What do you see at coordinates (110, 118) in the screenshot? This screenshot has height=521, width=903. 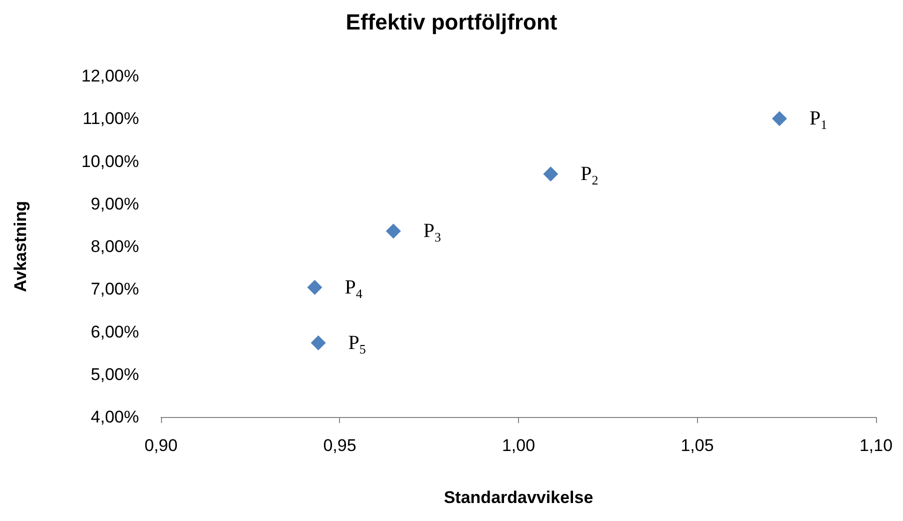 I see `y-tick-label: 11,00%` at bounding box center [110, 118].